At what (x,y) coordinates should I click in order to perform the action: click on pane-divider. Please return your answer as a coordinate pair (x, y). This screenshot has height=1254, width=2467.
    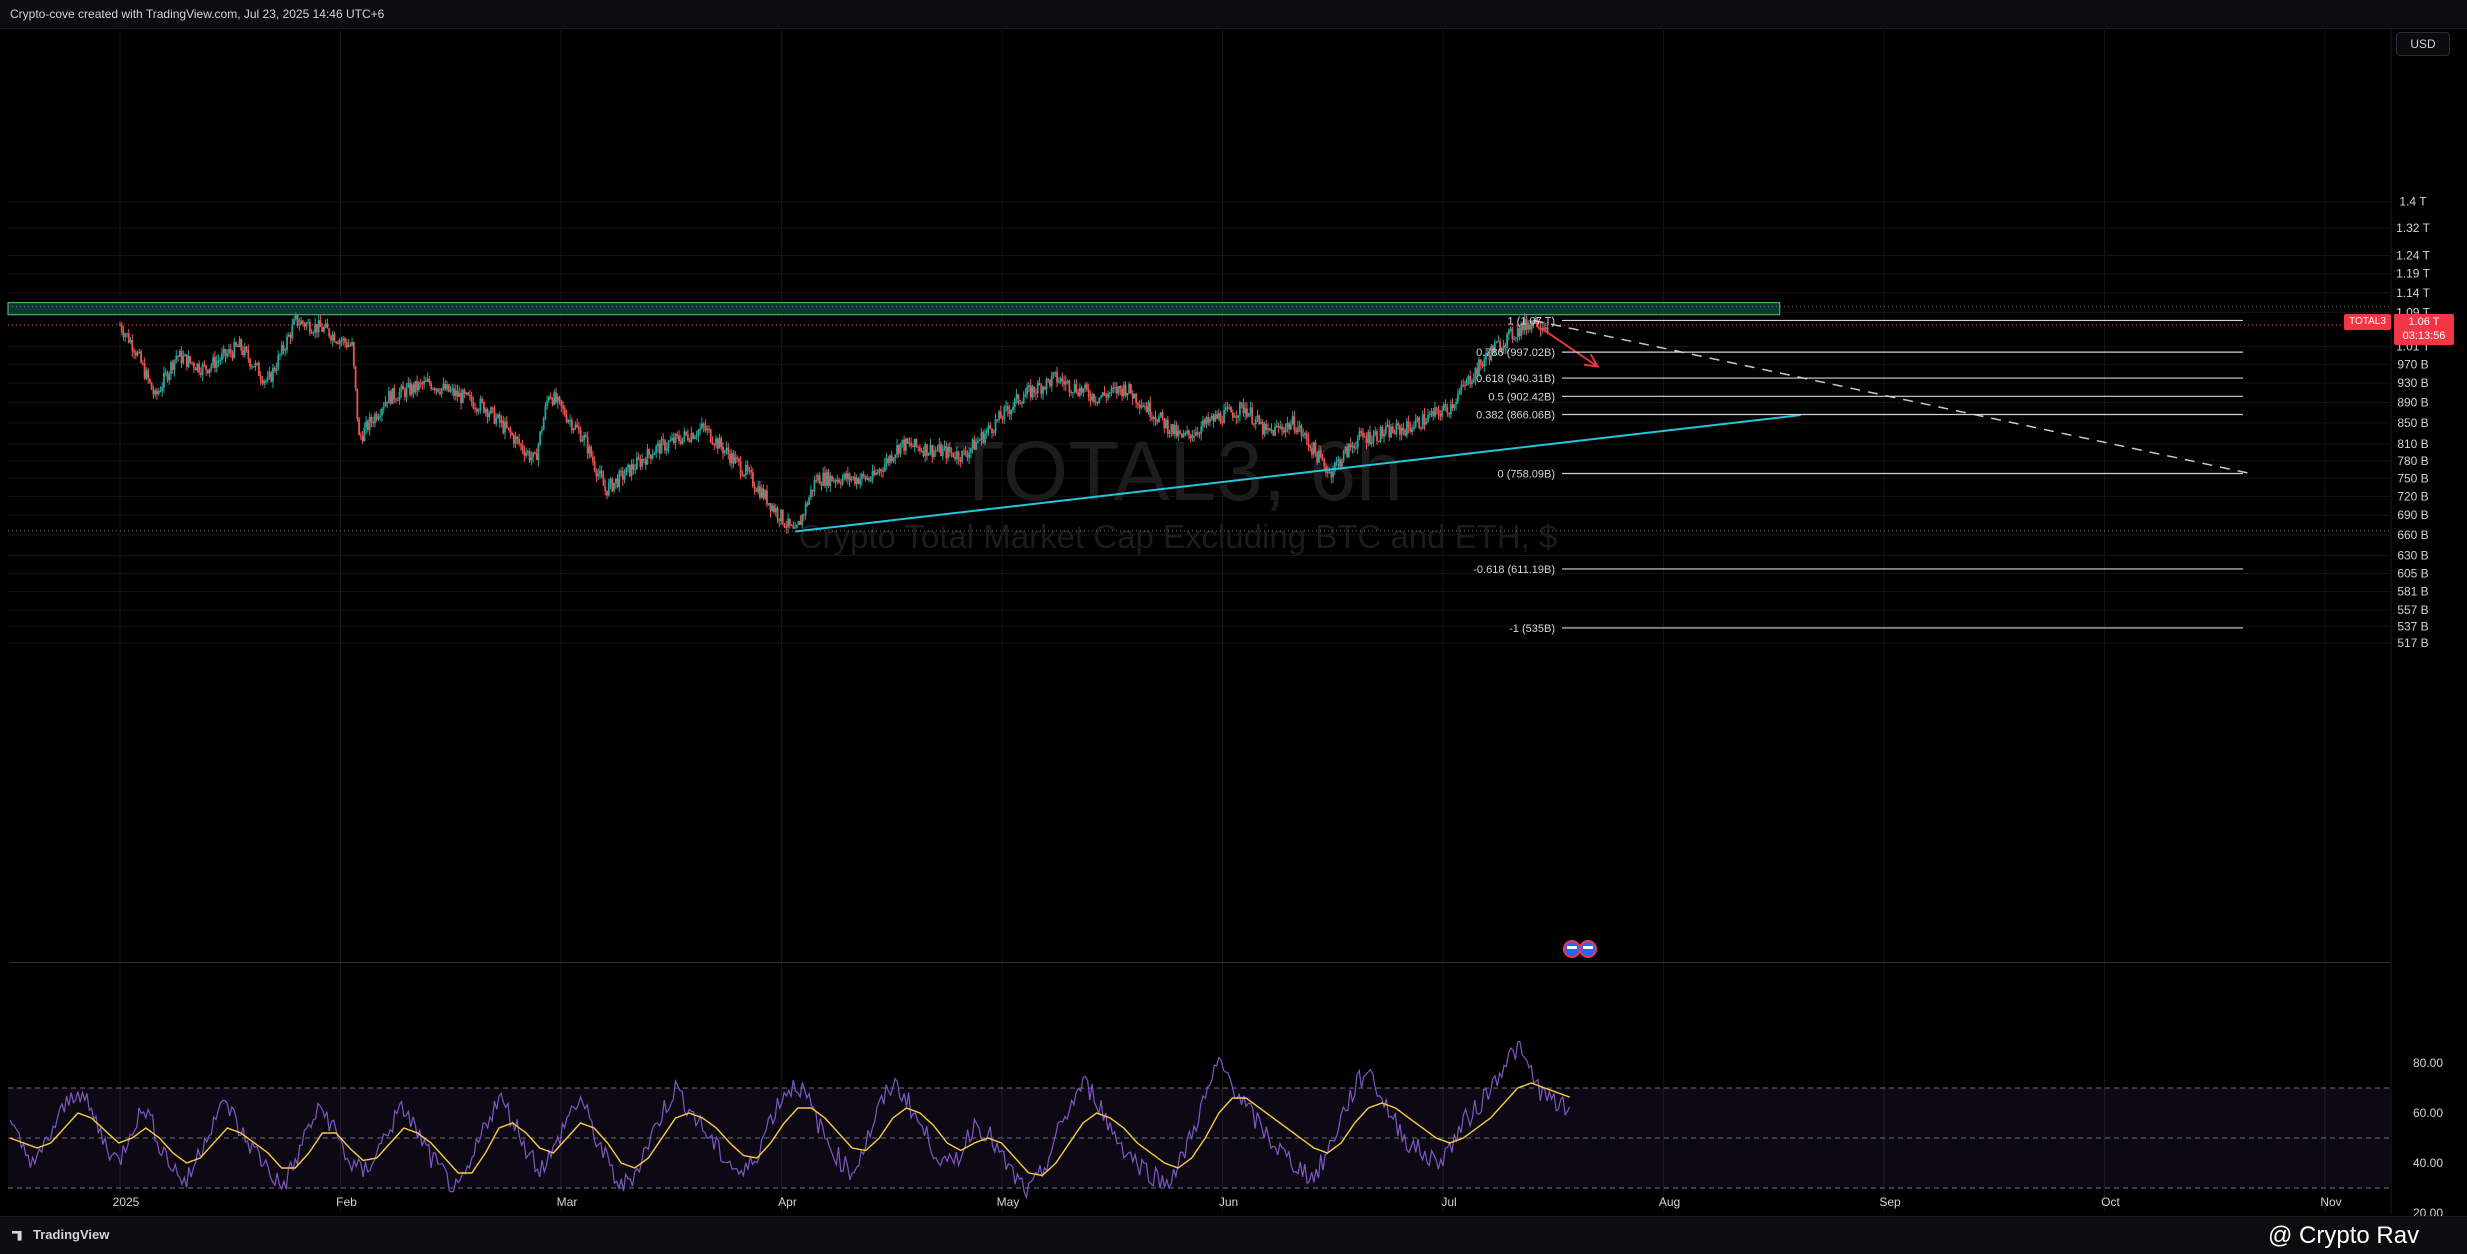
    Looking at the image, I should click on (1200, 962).